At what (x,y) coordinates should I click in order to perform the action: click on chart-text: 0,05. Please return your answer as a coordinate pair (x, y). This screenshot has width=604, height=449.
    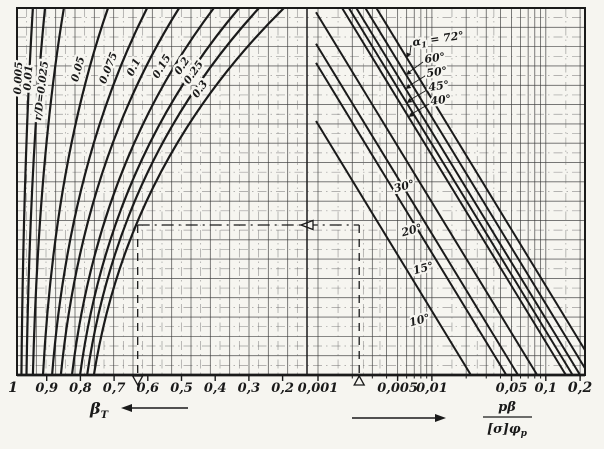
    Looking at the image, I should click on (512, 388).